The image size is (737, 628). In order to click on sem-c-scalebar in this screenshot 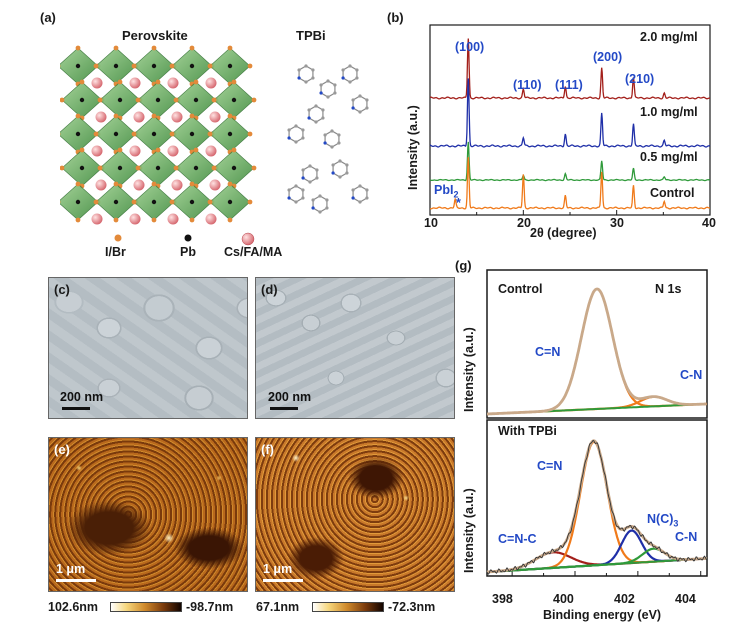, I will do `click(76, 408)`.